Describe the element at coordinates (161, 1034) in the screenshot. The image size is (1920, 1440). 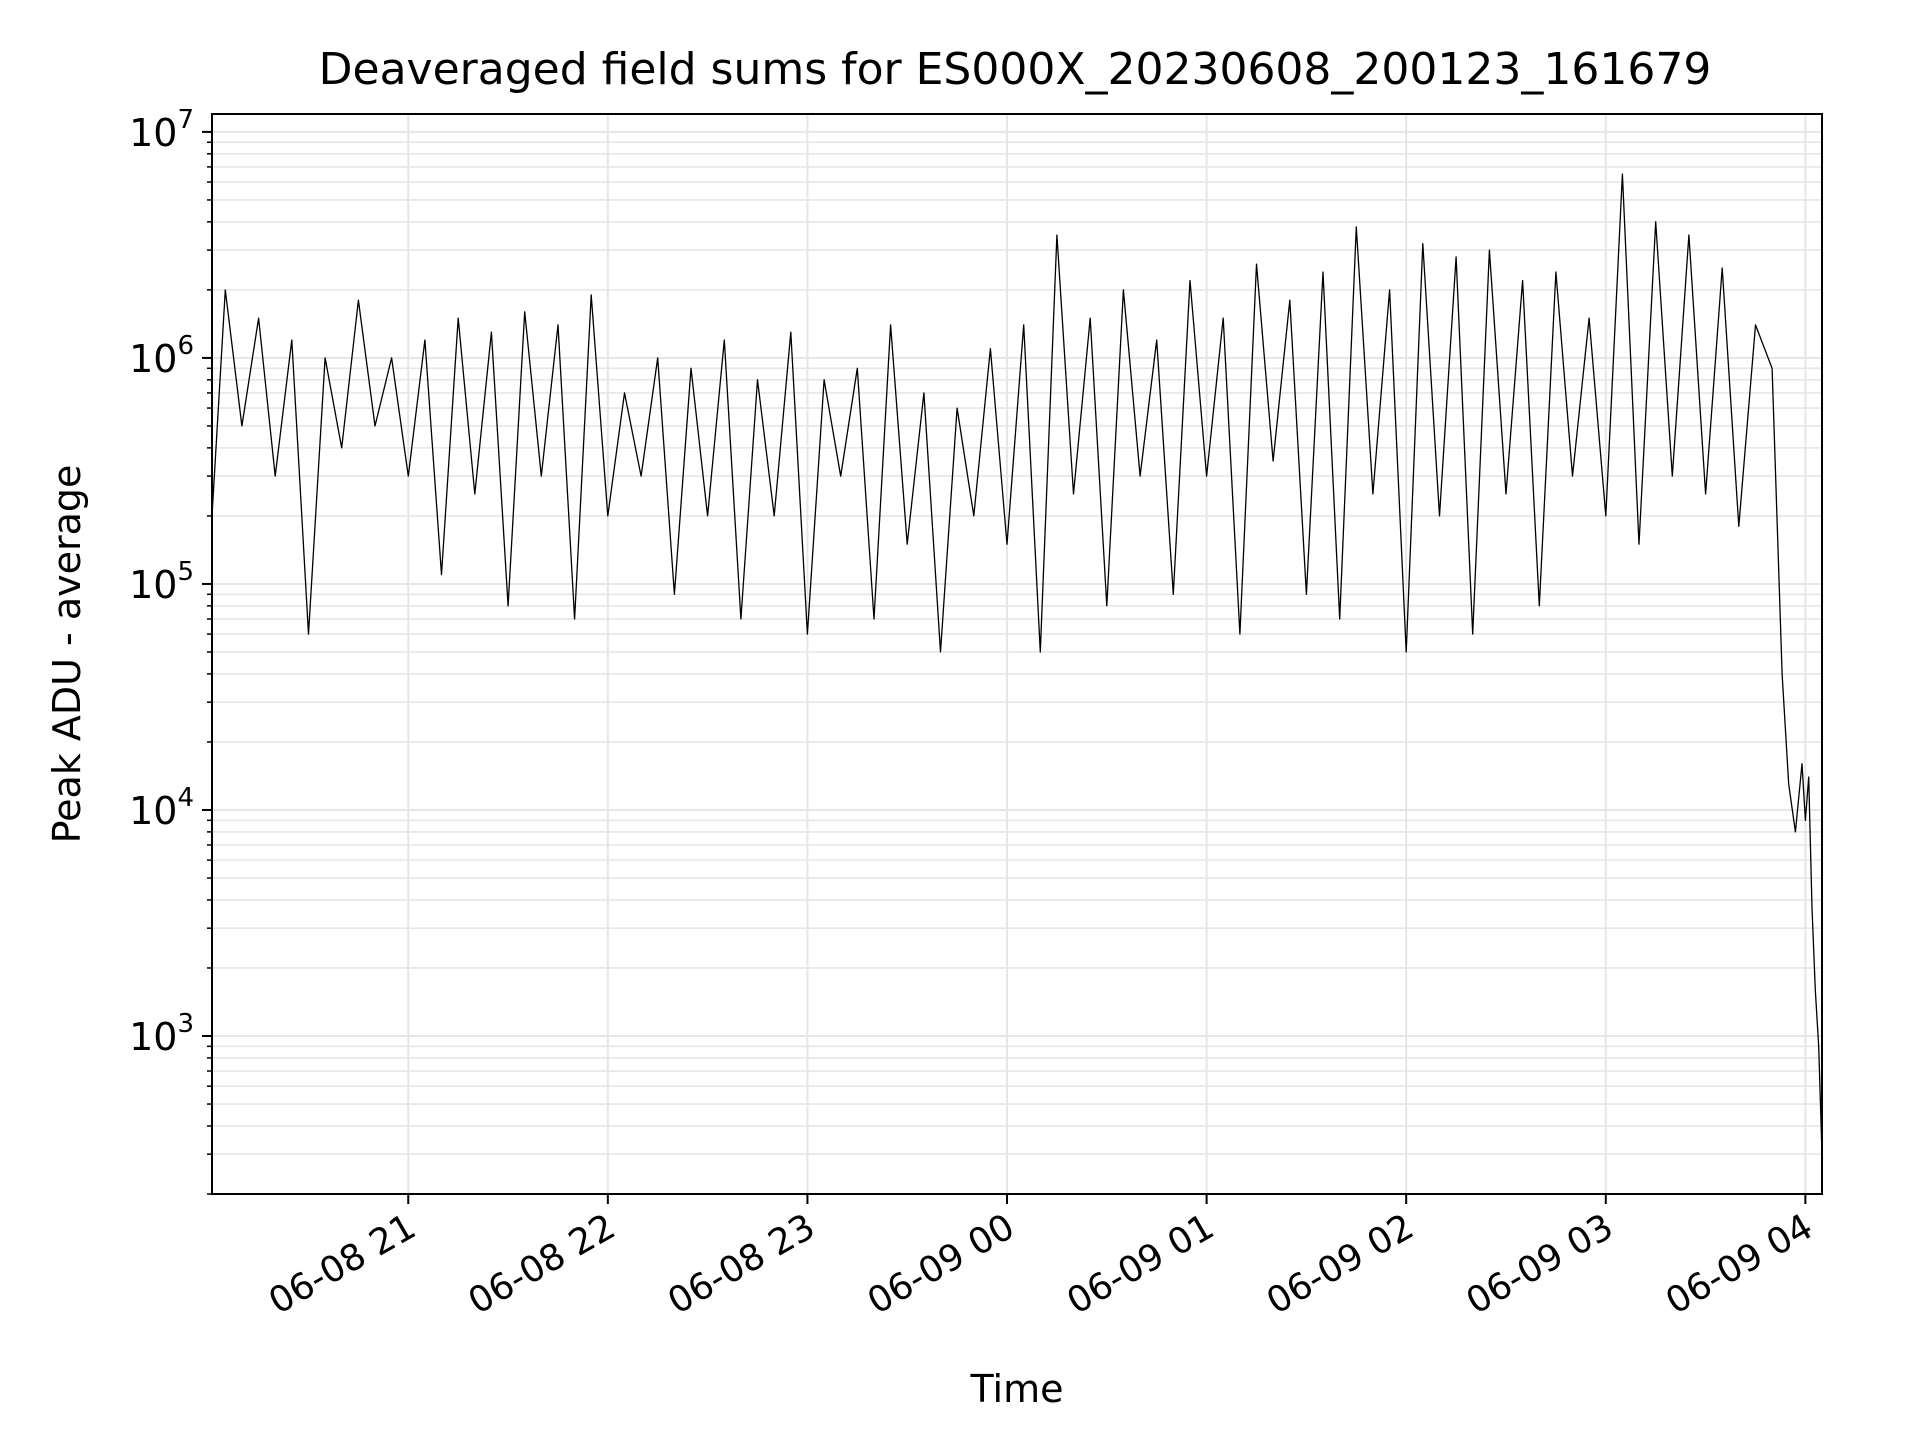
I see `y-tick-label: 10³` at that location.